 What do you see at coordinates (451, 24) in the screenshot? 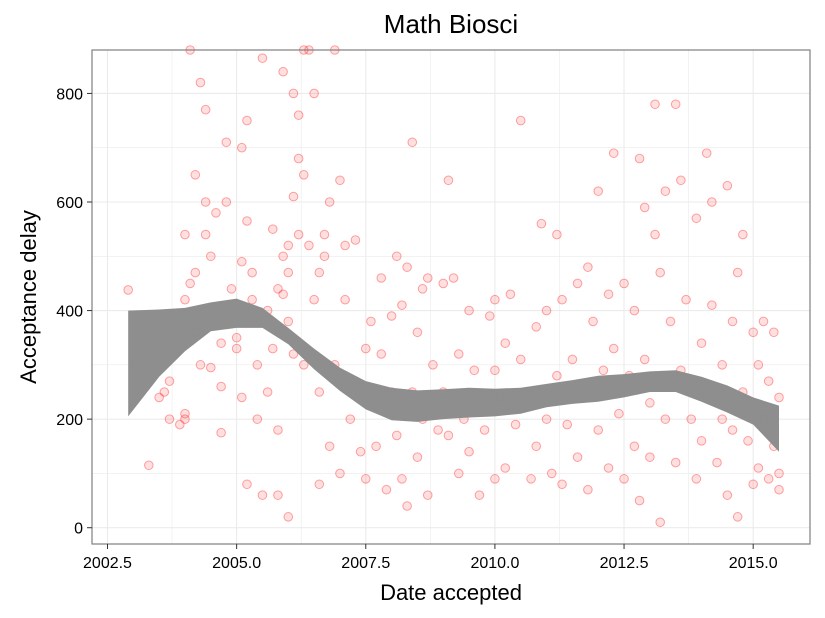
I see `chart-title: Math Biosci` at bounding box center [451, 24].